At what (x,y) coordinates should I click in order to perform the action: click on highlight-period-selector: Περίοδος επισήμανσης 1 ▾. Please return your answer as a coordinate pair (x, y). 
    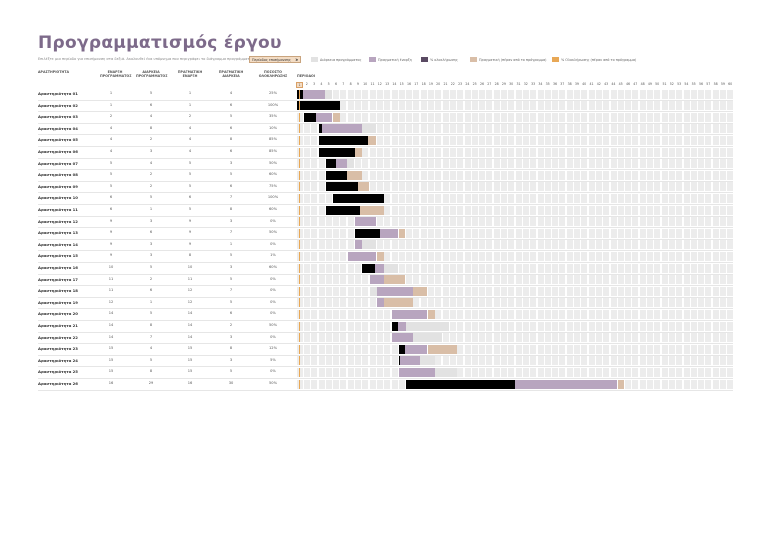
    Looking at the image, I should click on (275, 59).